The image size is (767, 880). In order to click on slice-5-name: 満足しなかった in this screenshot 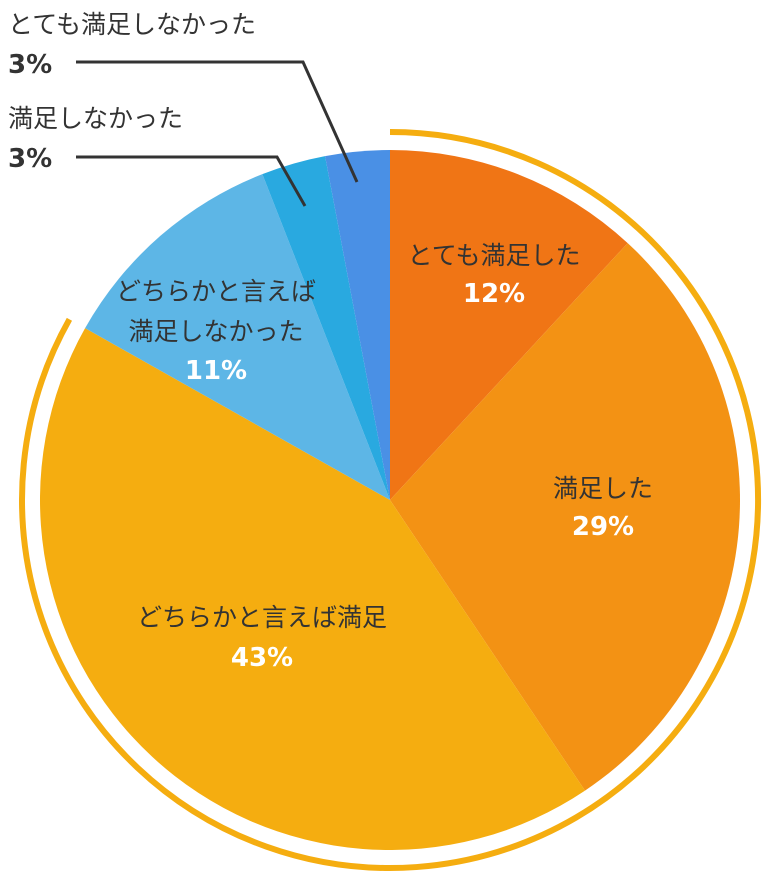, I will do `click(95, 118)`.